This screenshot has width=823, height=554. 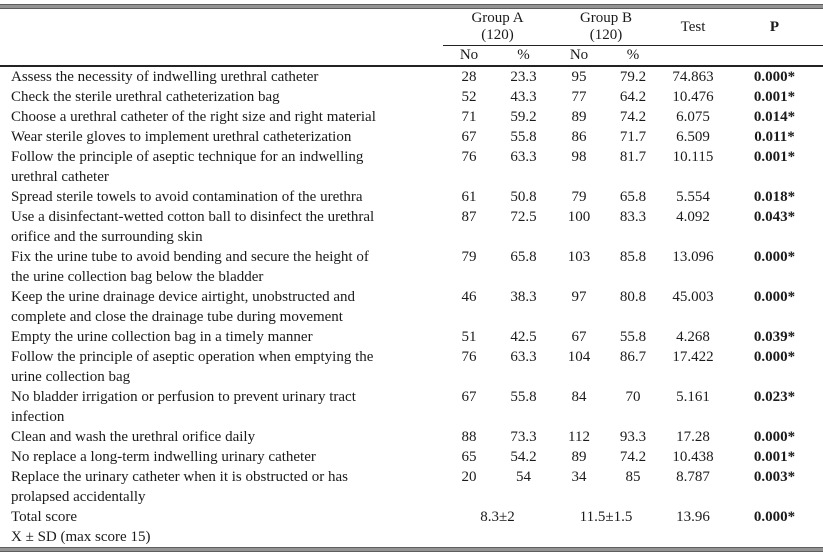 What do you see at coordinates (693, 56) in the screenshot?
I see `sub-header-test-empty` at bounding box center [693, 56].